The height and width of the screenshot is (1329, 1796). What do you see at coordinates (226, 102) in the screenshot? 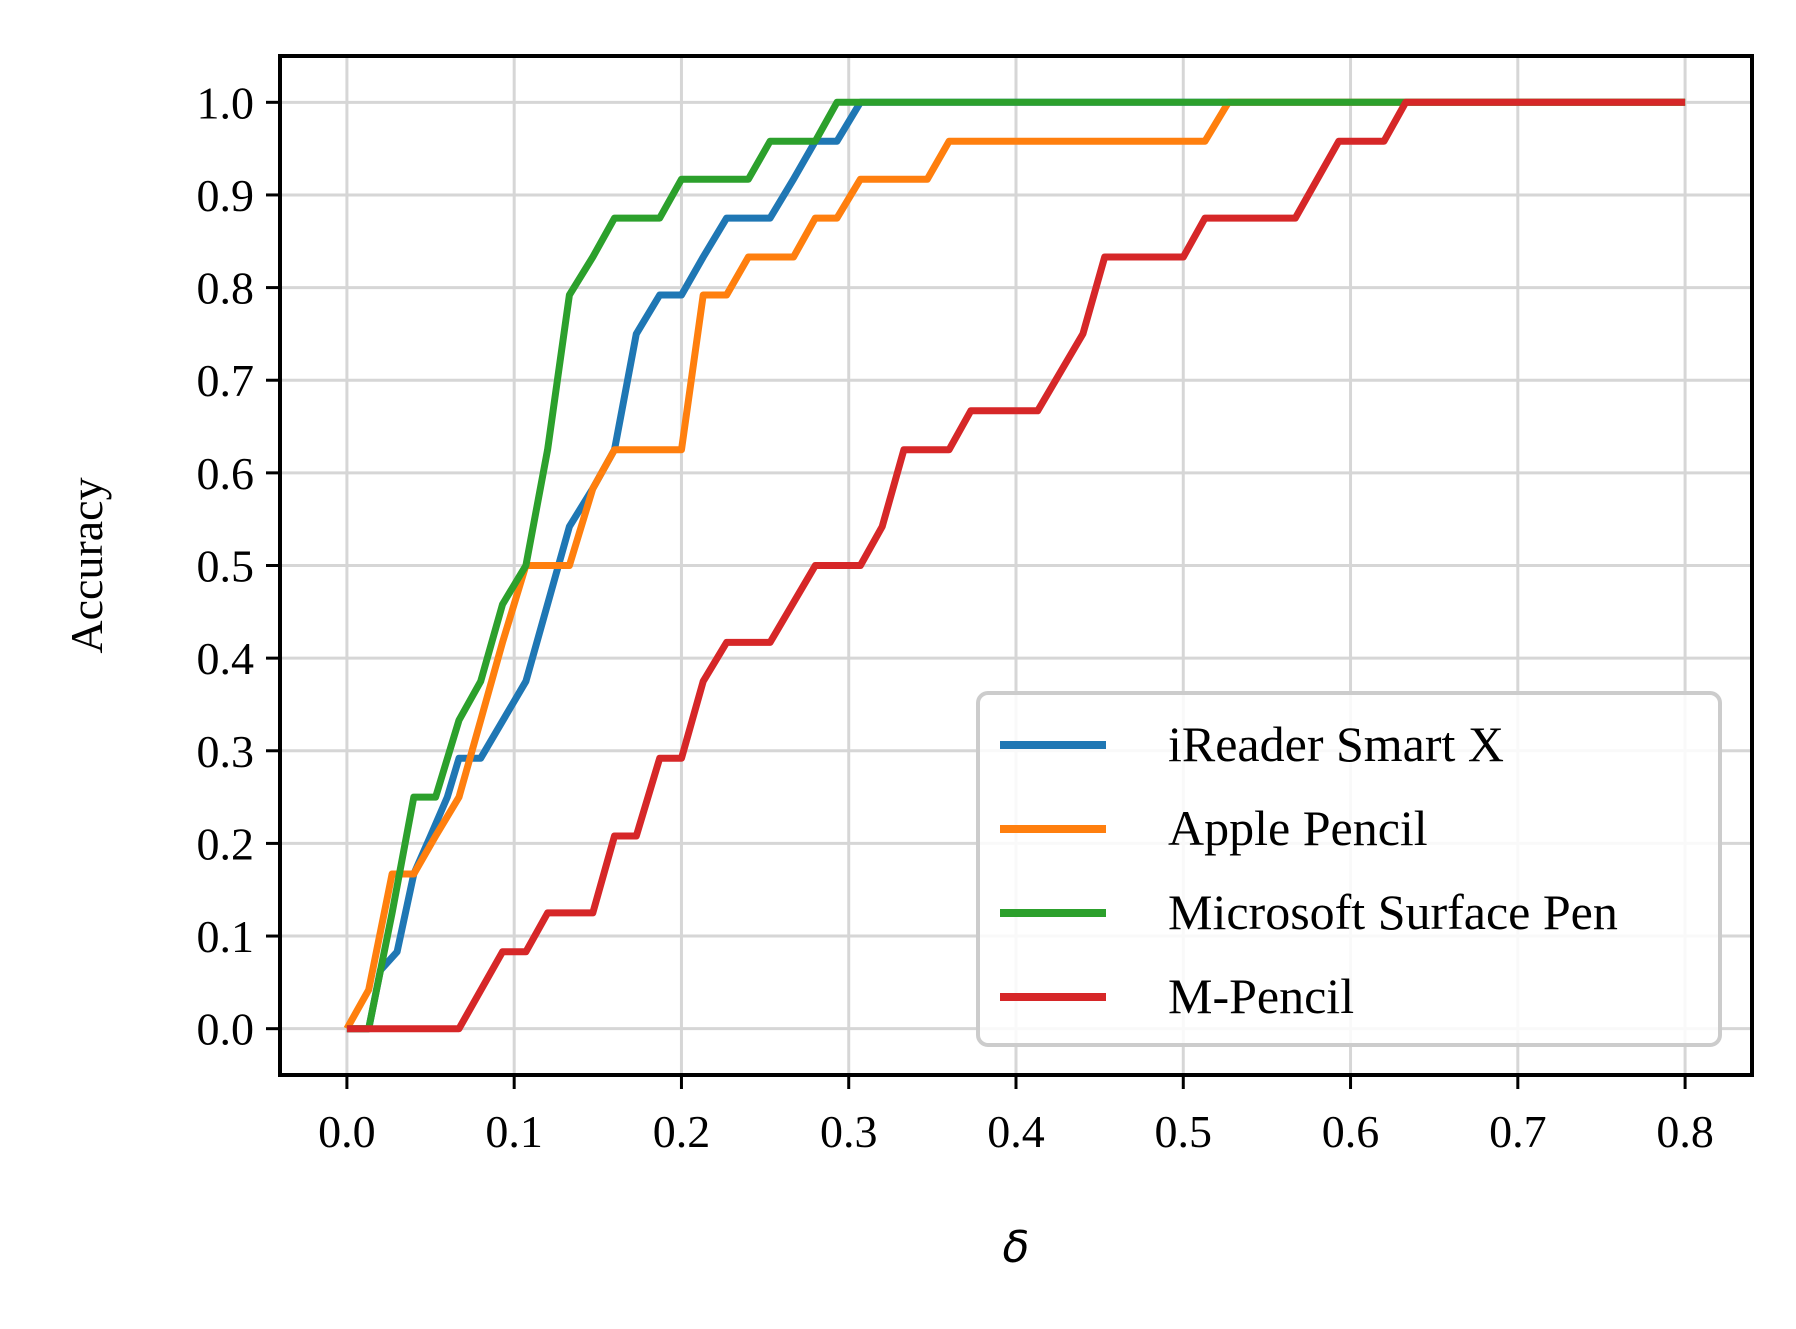
I see `y-tick-label: 1.0` at bounding box center [226, 102].